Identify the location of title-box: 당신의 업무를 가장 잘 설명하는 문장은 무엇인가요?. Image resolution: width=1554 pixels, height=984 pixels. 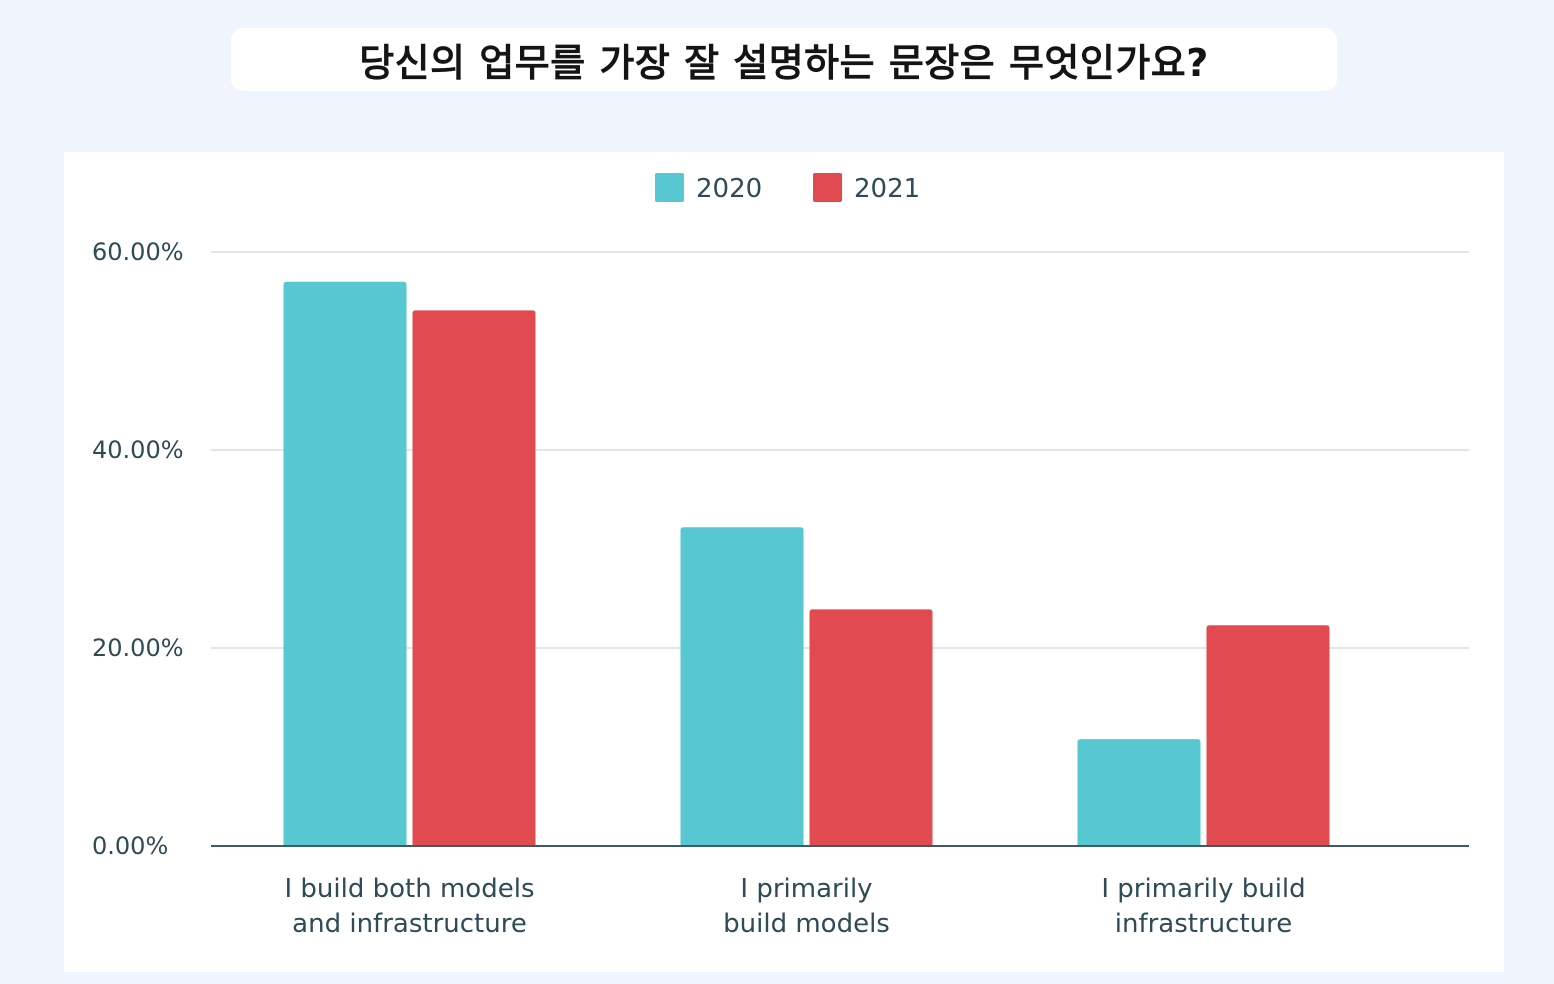
(784, 59).